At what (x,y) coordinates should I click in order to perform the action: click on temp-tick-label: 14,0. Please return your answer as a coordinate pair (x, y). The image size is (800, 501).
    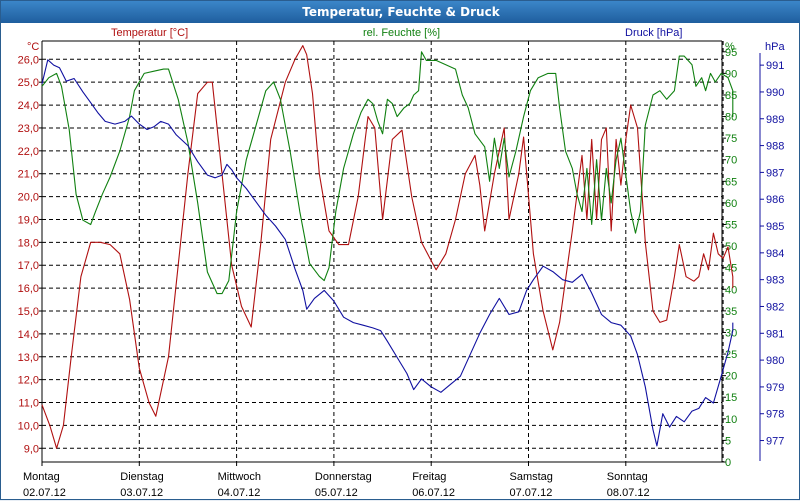
    Looking at the image, I should click on (28, 335).